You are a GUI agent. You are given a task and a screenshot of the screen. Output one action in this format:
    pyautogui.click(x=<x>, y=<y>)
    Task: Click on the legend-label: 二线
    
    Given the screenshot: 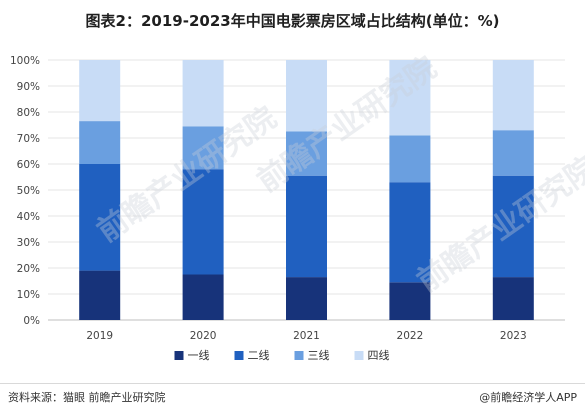 What is the action you would take?
    pyautogui.click(x=259, y=355)
    